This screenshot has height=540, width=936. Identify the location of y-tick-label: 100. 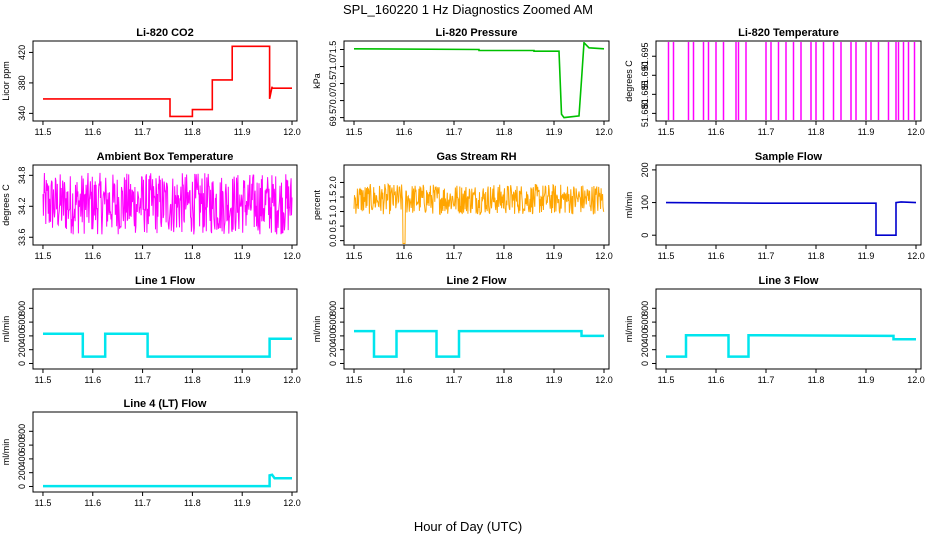
(645, 202).